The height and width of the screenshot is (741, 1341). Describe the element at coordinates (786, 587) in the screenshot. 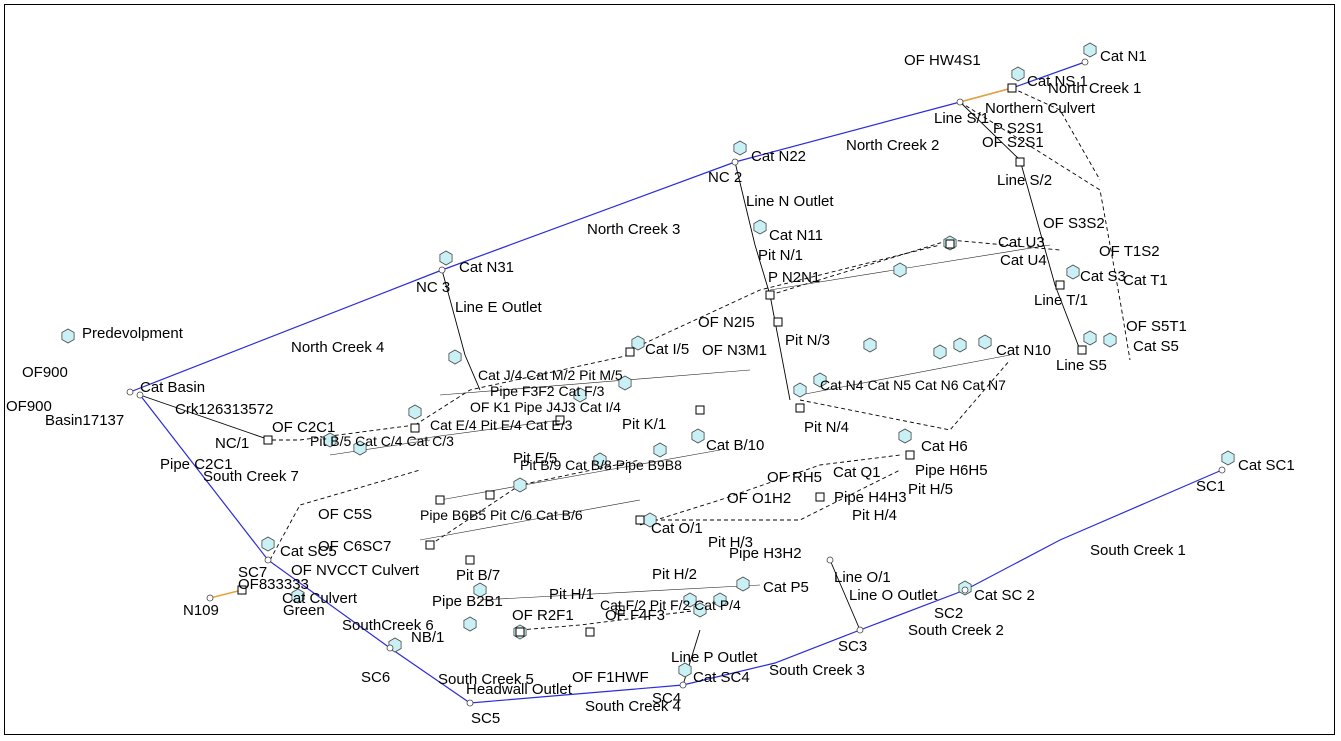

I see `label-cat-p5: Cat P5` at that location.